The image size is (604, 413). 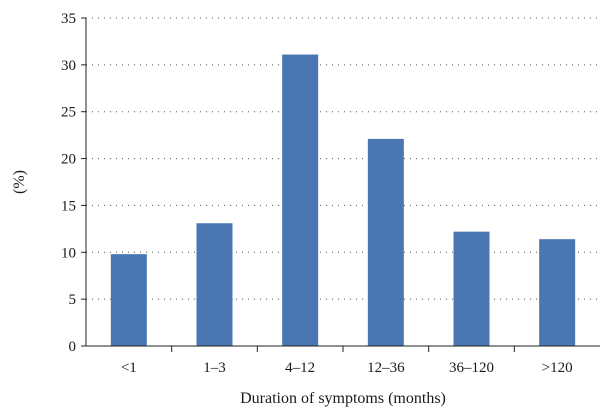 I want to click on x-tick-label: 4–12, so click(x=300, y=368).